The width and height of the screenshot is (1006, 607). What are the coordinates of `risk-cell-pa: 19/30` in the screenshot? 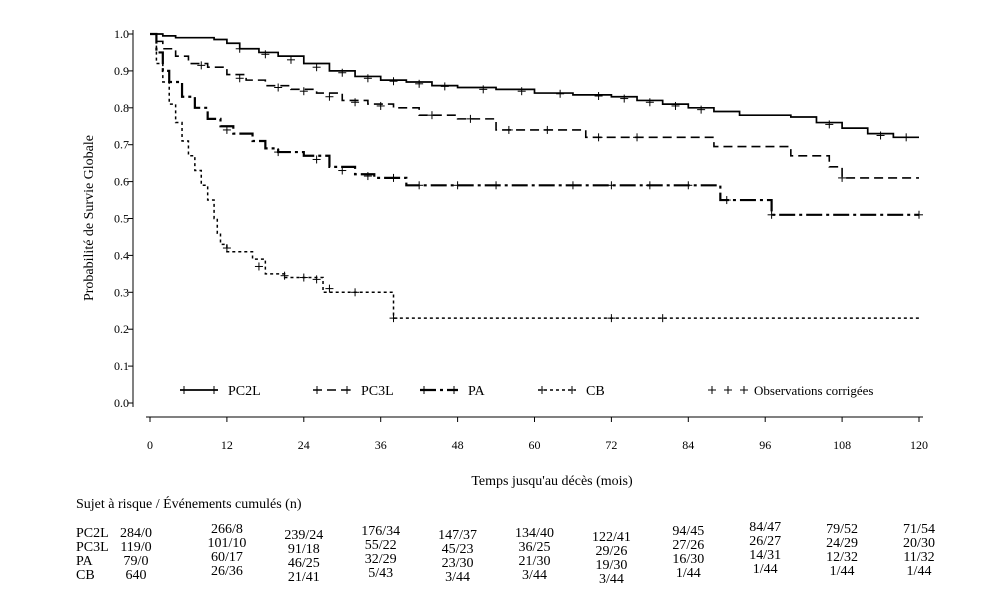 It's located at (611, 565).